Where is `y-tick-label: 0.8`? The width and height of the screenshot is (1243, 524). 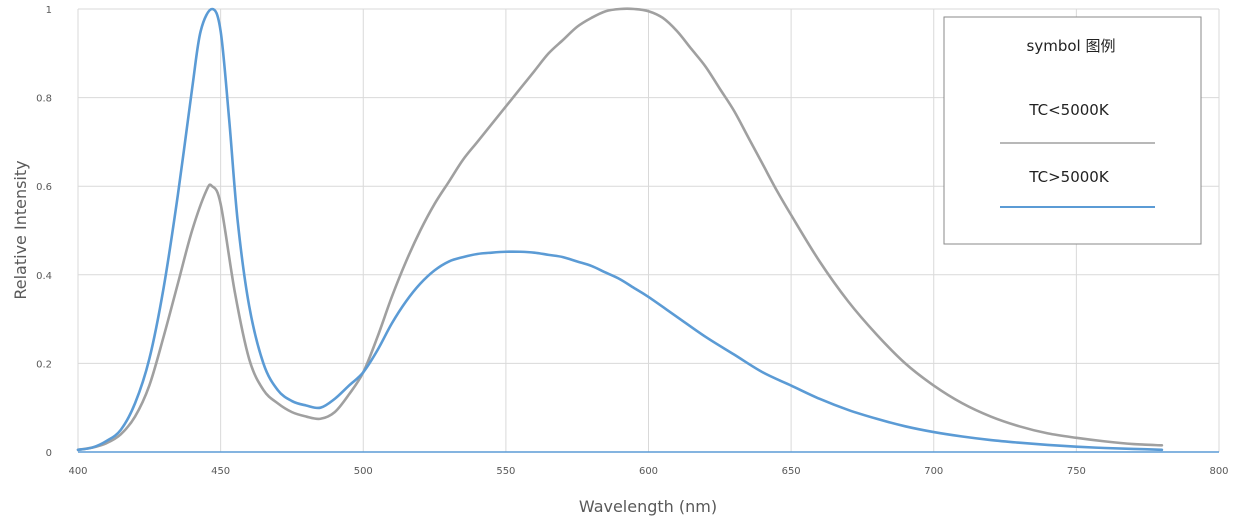
y-tick-label: 0.8 is located at coordinates (44, 99).